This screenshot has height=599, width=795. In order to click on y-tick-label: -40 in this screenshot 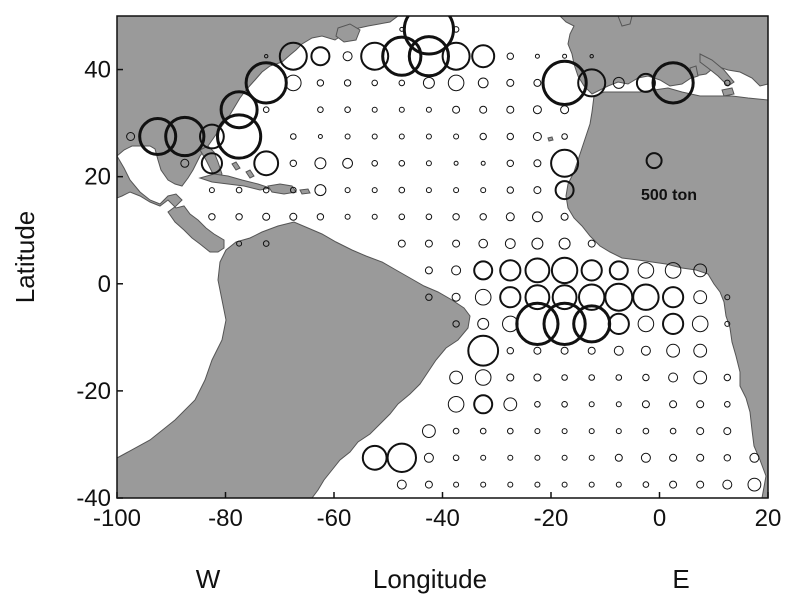, I will do `click(93, 498)`.